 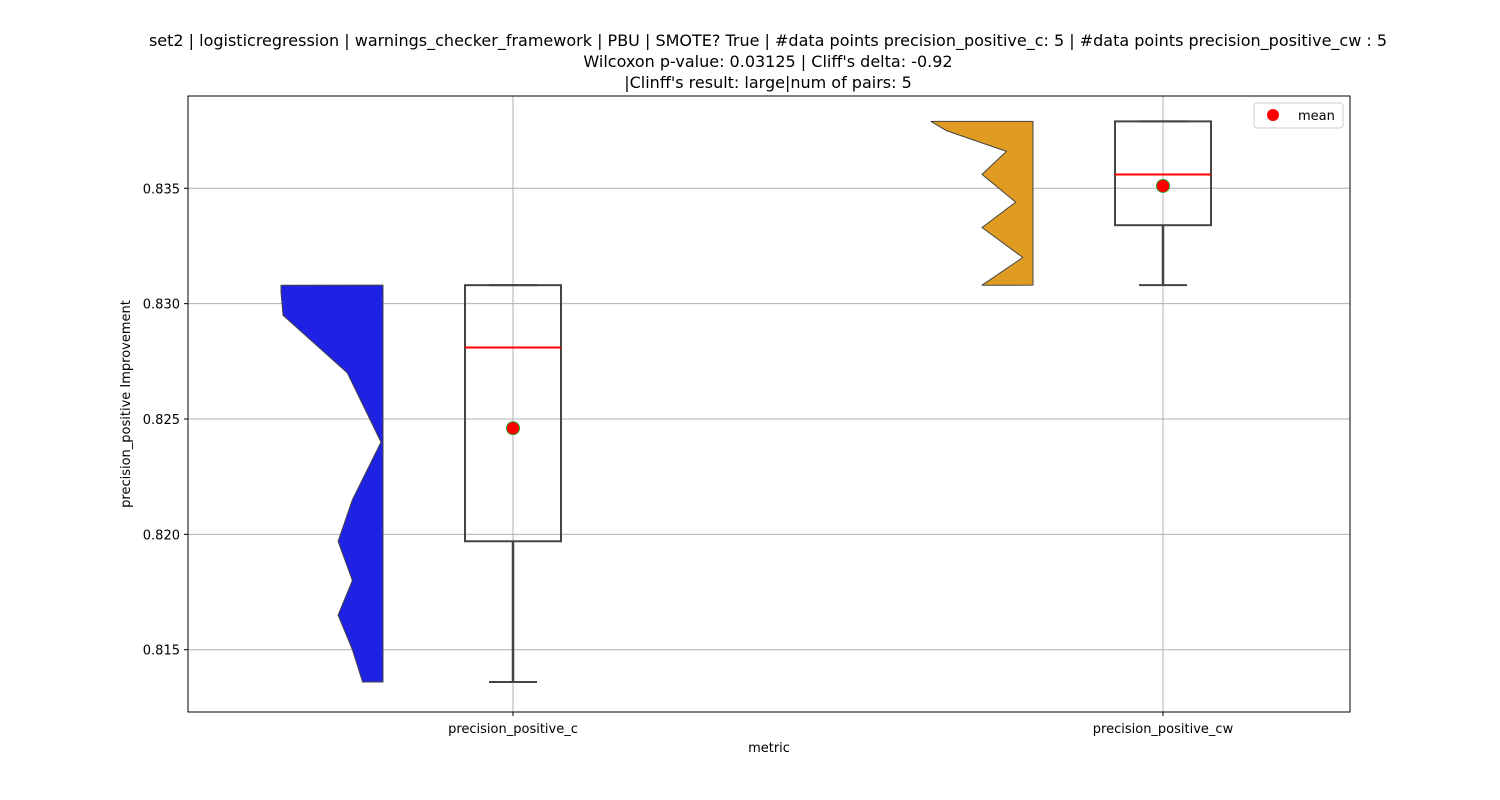 I want to click on y-tick-label-2: 0.825, so click(x=161, y=420).